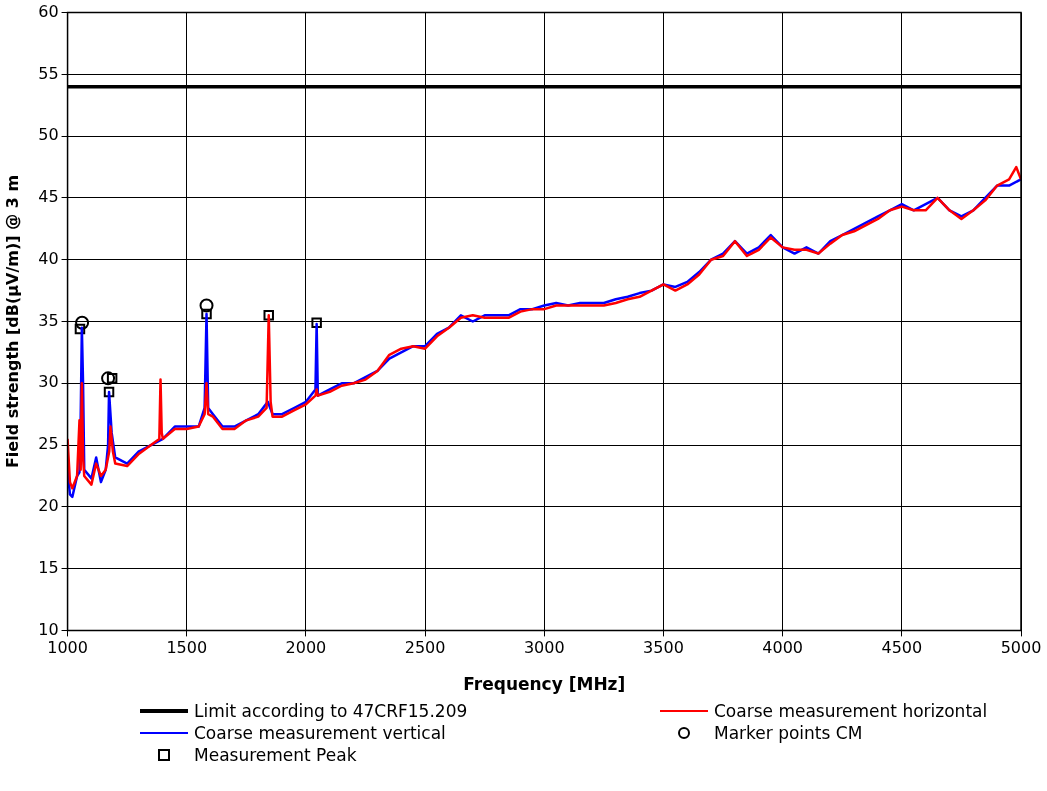 The image size is (1047, 791). Describe the element at coordinates (187, 648) in the screenshot. I see `x-tick-label: 1500` at that location.